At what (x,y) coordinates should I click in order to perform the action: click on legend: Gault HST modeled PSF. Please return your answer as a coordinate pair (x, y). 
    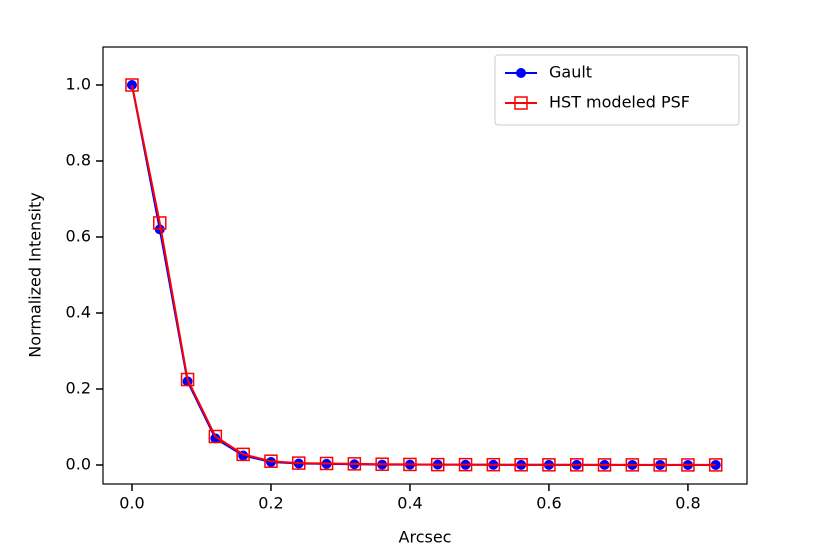
    Looking at the image, I should click on (617, 90).